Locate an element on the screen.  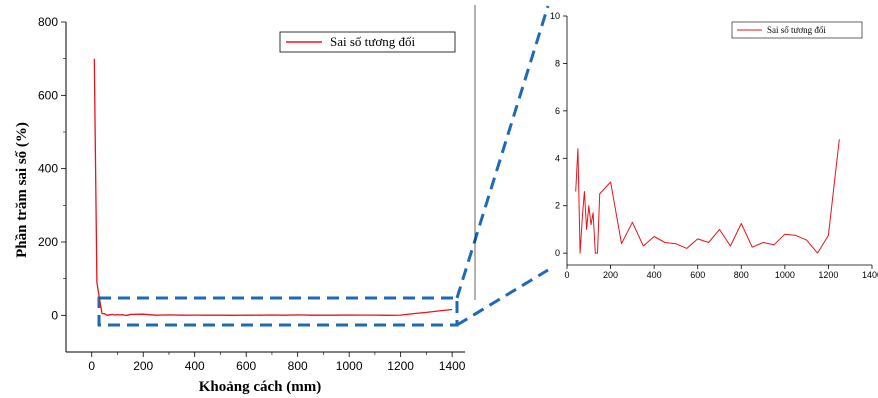
zoom-legend-label: Sai số tương đối is located at coordinates (796, 30).